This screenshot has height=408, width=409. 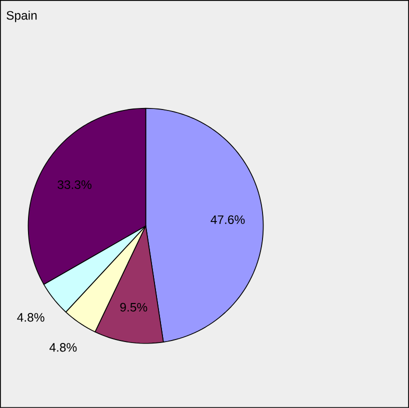 What do you see at coordinates (227, 219) in the screenshot?
I see `data-label: 47.6%` at bounding box center [227, 219].